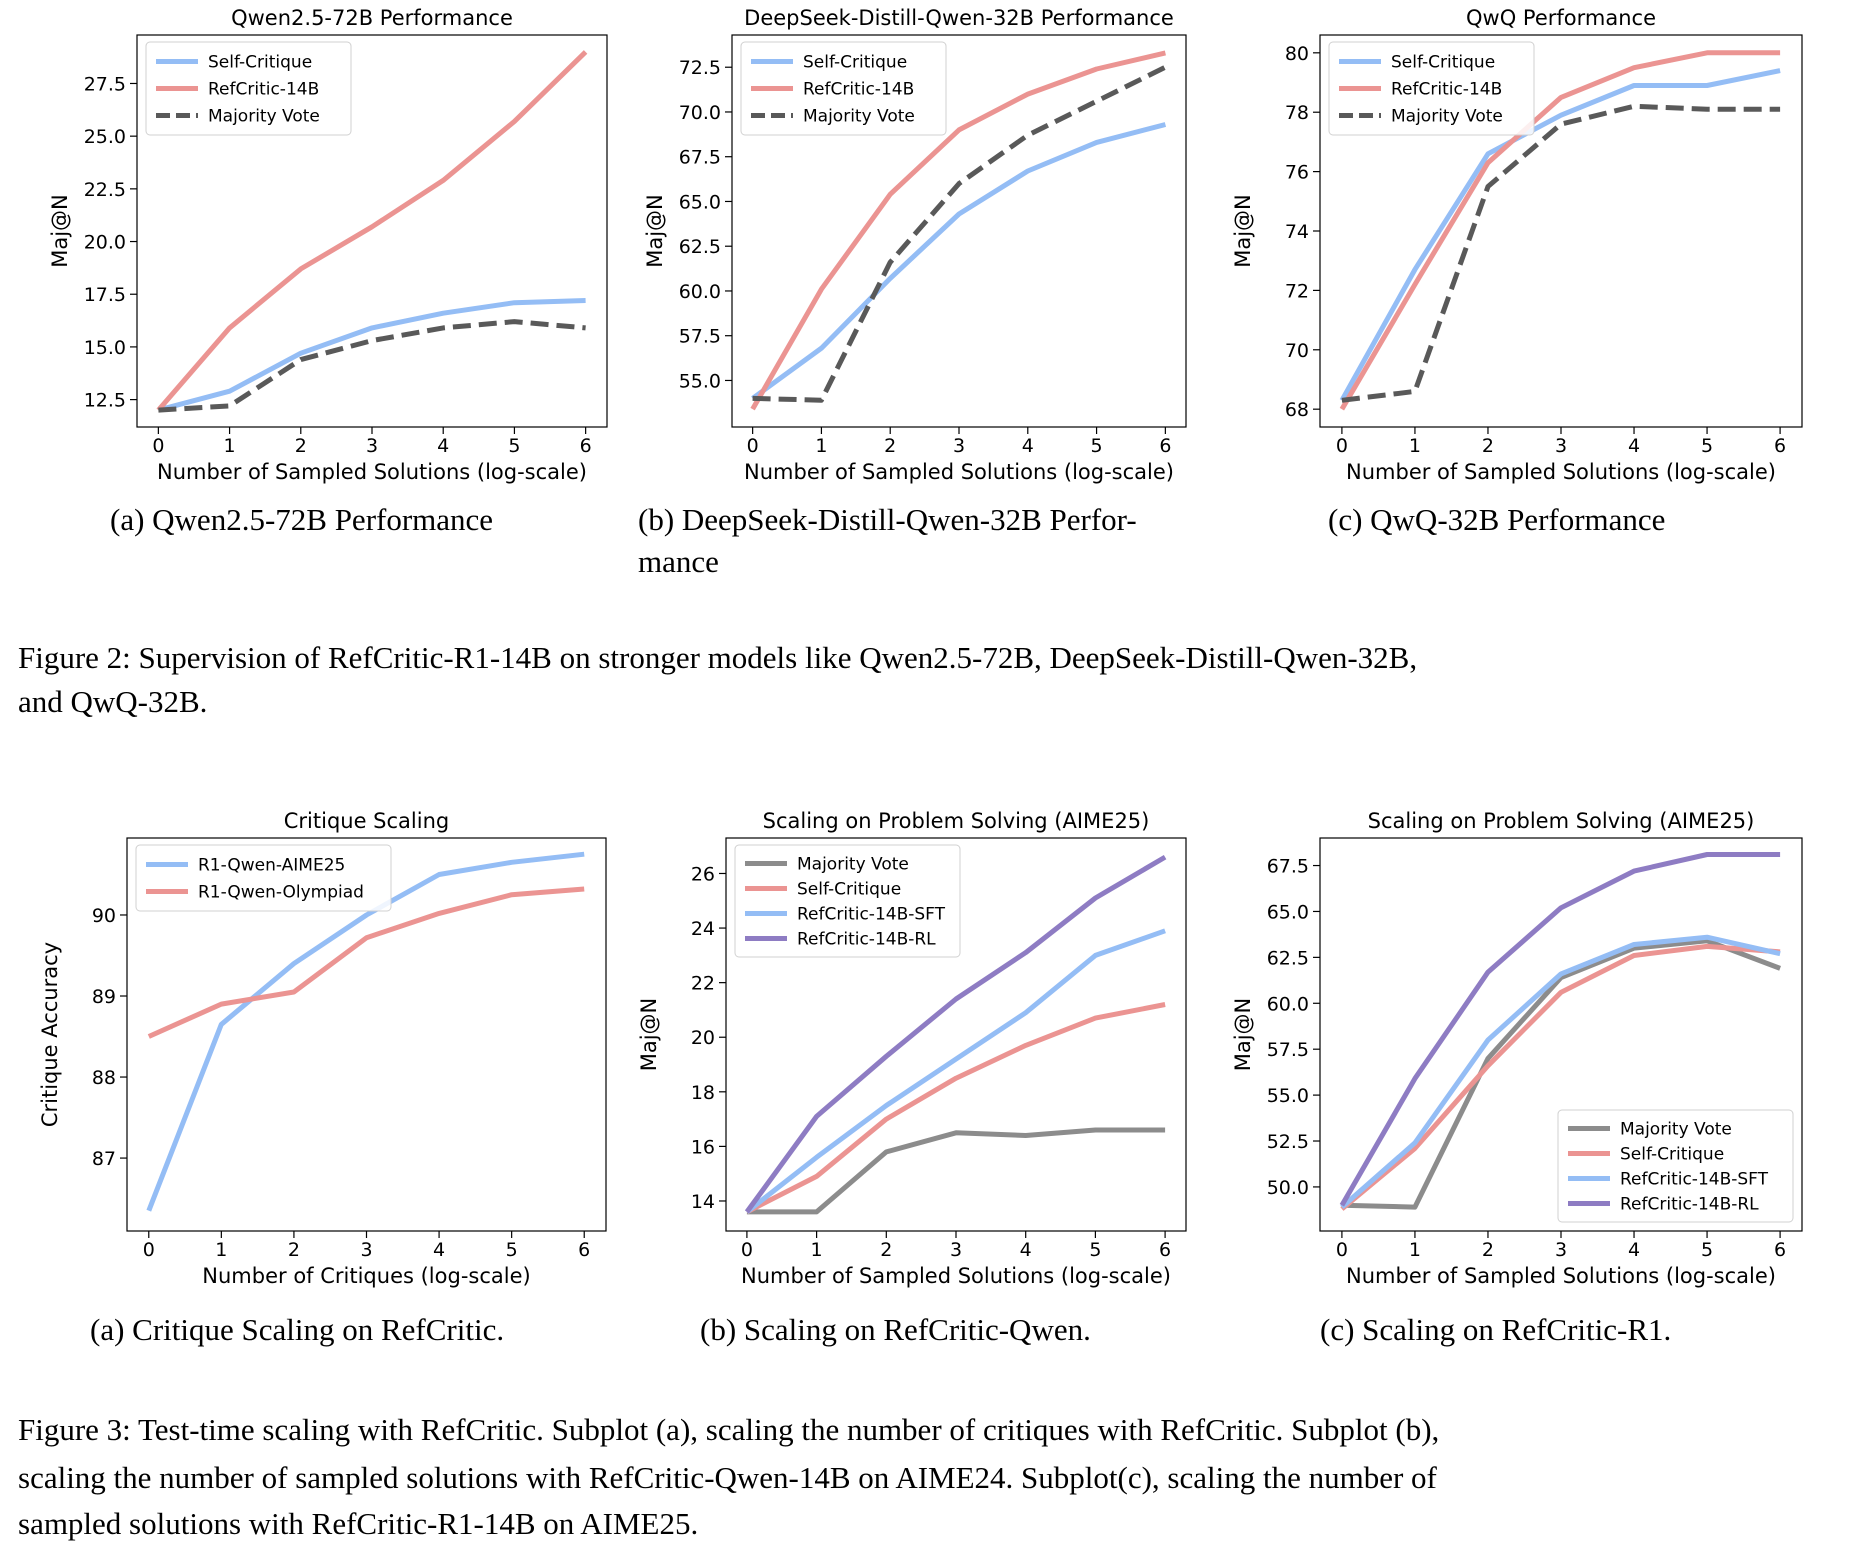 This screenshot has height=1558, width=1856. What do you see at coordinates (105, 137) in the screenshot?
I see `y-tick-label: 25.0` at bounding box center [105, 137].